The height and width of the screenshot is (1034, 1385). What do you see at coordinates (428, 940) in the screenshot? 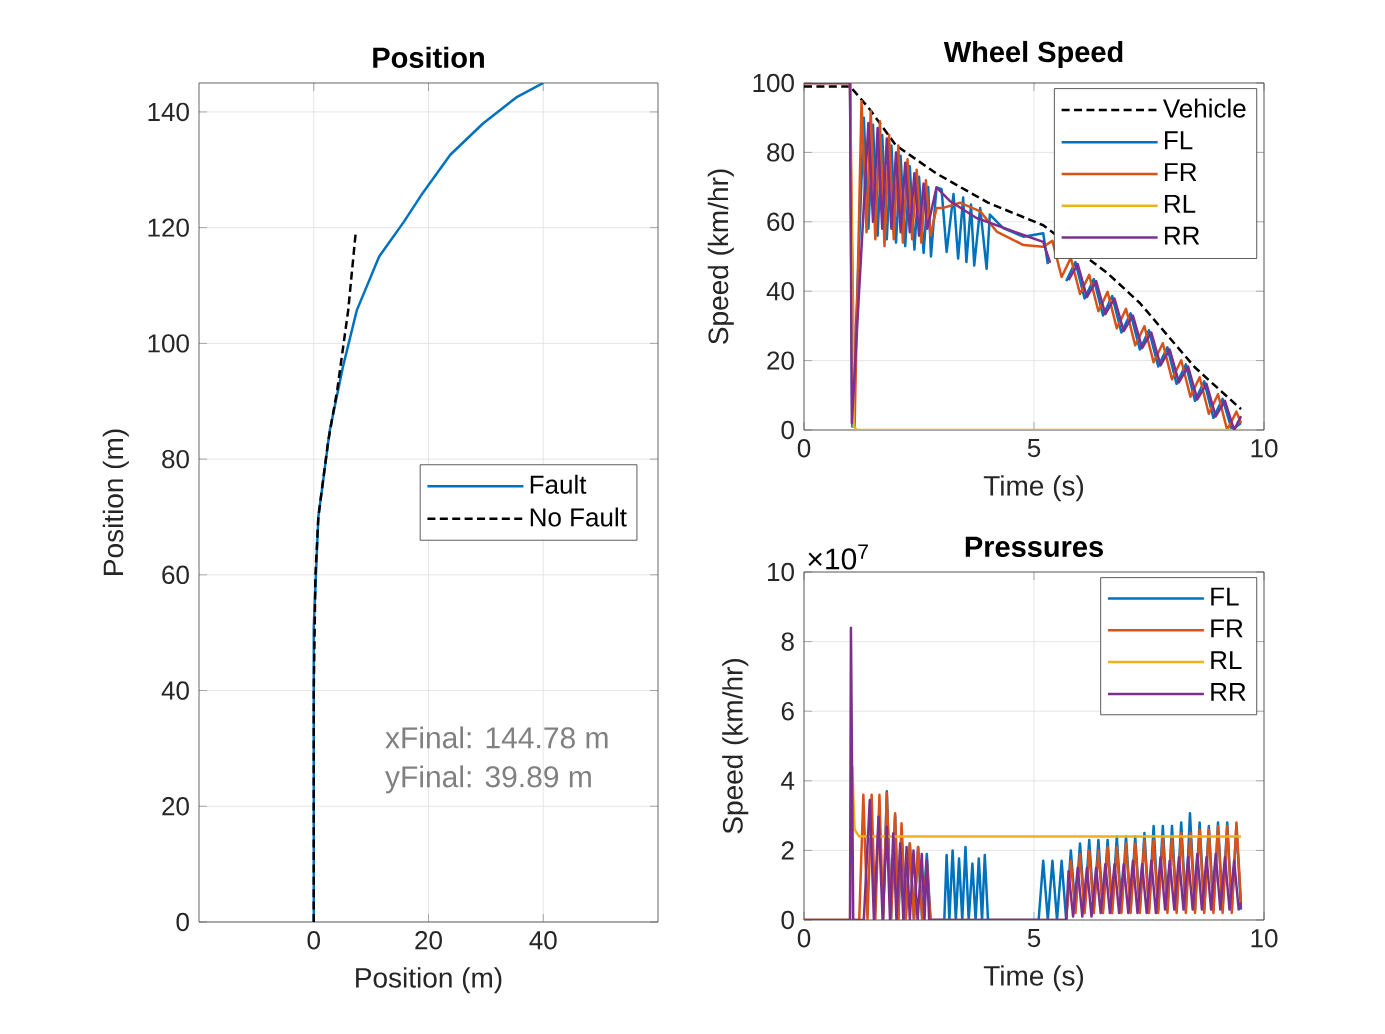
I see `x-tick-label: 20` at bounding box center [428, 940].